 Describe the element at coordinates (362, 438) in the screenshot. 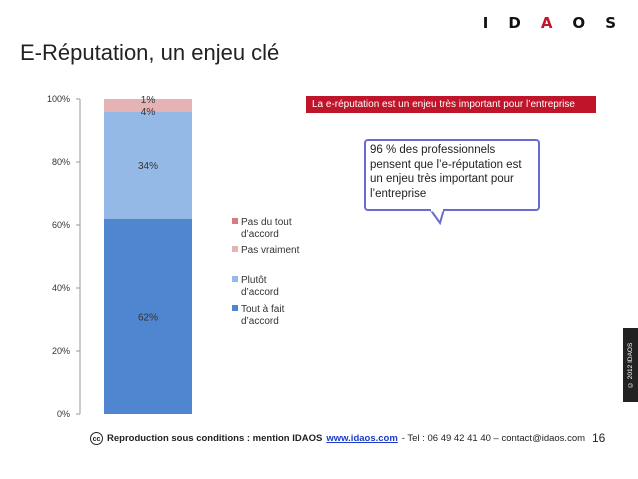

I see `footer-website-link: www.idaos.com` at that location.